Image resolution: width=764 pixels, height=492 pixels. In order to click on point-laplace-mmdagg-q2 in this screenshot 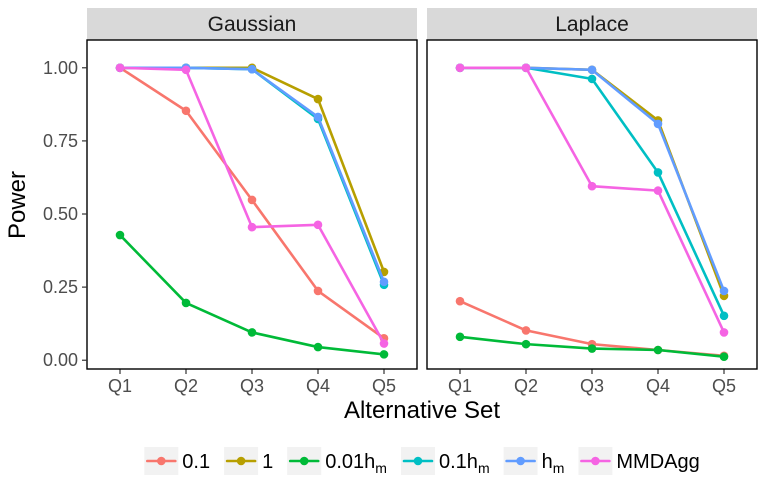, I will do `click(526, 68)`.